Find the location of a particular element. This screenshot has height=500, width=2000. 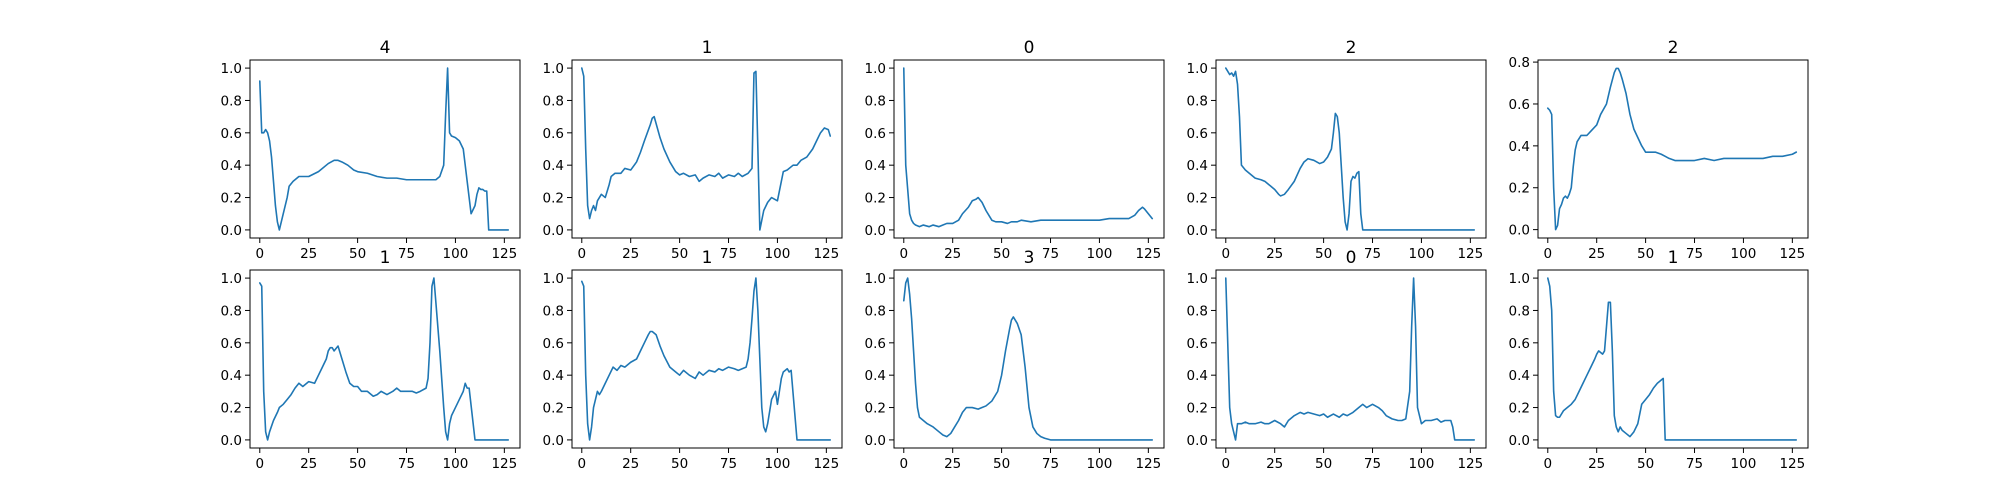

subplot-9: 0 0 25 50 75 100 125 0.0 0.2 0.4 0.6 0.8 1.0 is located at coordinates (1337, 360).